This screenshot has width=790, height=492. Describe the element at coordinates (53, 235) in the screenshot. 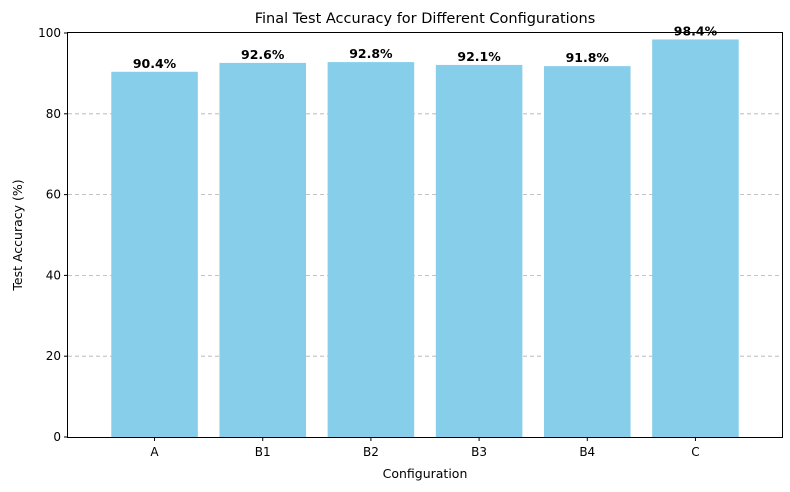

I see `y-axis-ticks: 0 20 40 60 80 100` at that location.